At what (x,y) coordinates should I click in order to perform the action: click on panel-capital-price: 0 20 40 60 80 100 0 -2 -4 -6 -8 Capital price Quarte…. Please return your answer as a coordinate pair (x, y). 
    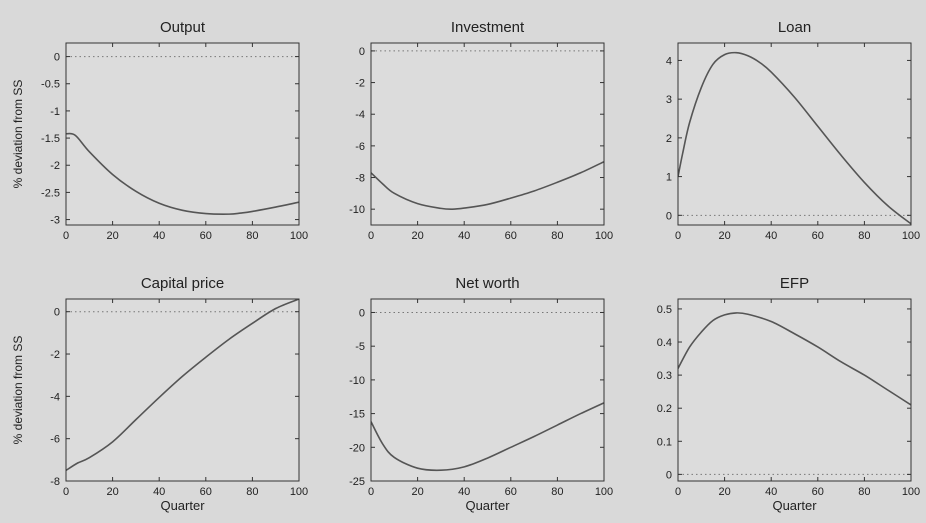
    Looking at the image, I should click on (159, 394).